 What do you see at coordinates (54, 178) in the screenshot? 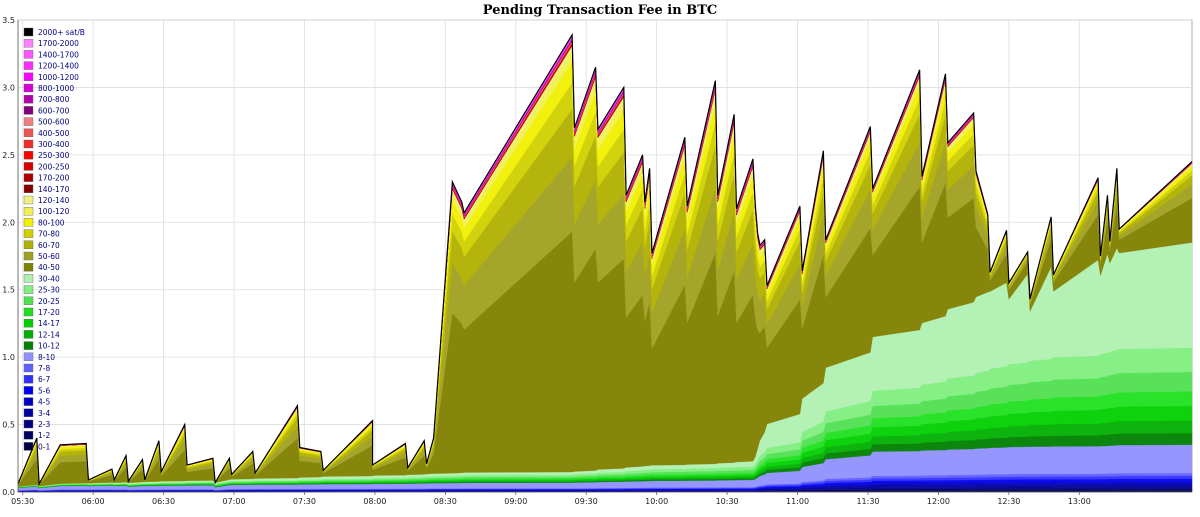
I see `legend-label: 170-200` at bounding box center [54, 178].